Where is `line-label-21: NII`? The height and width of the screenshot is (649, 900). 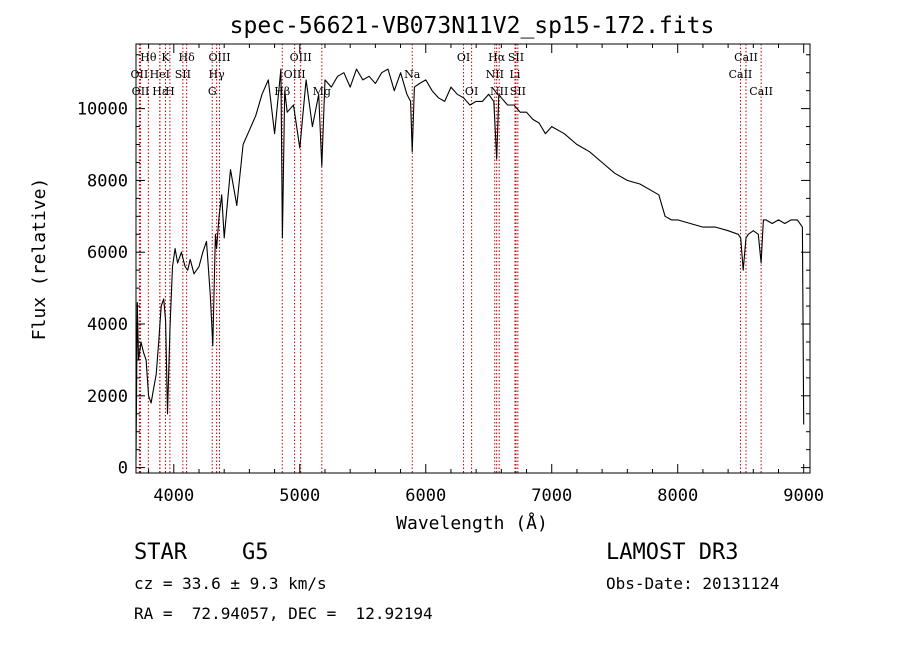 line-label-21: NII is located at coordinates (495, 74).